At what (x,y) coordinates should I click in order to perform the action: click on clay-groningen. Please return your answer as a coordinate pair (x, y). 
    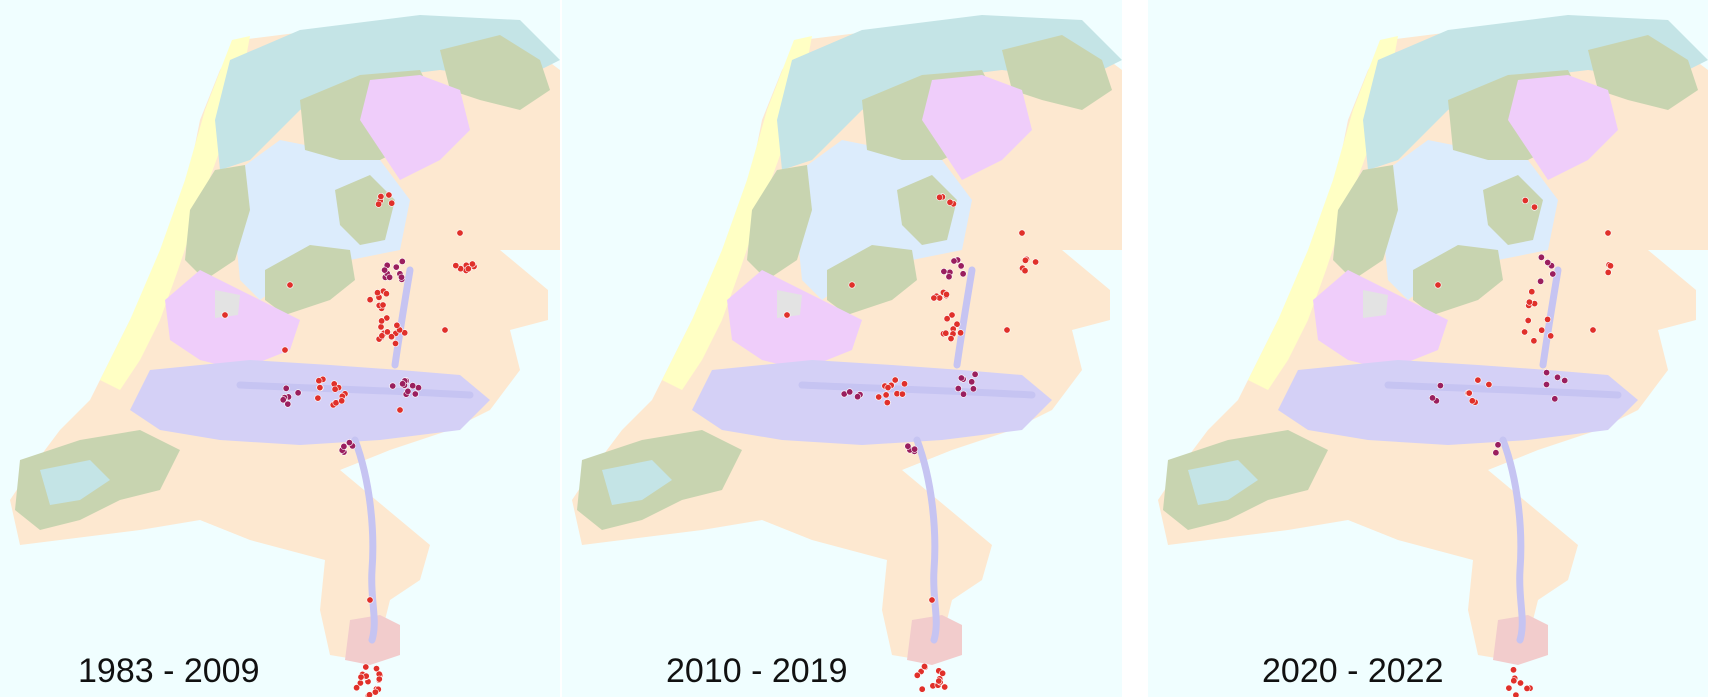
    Looking at the image, I should click on (1643, 72).